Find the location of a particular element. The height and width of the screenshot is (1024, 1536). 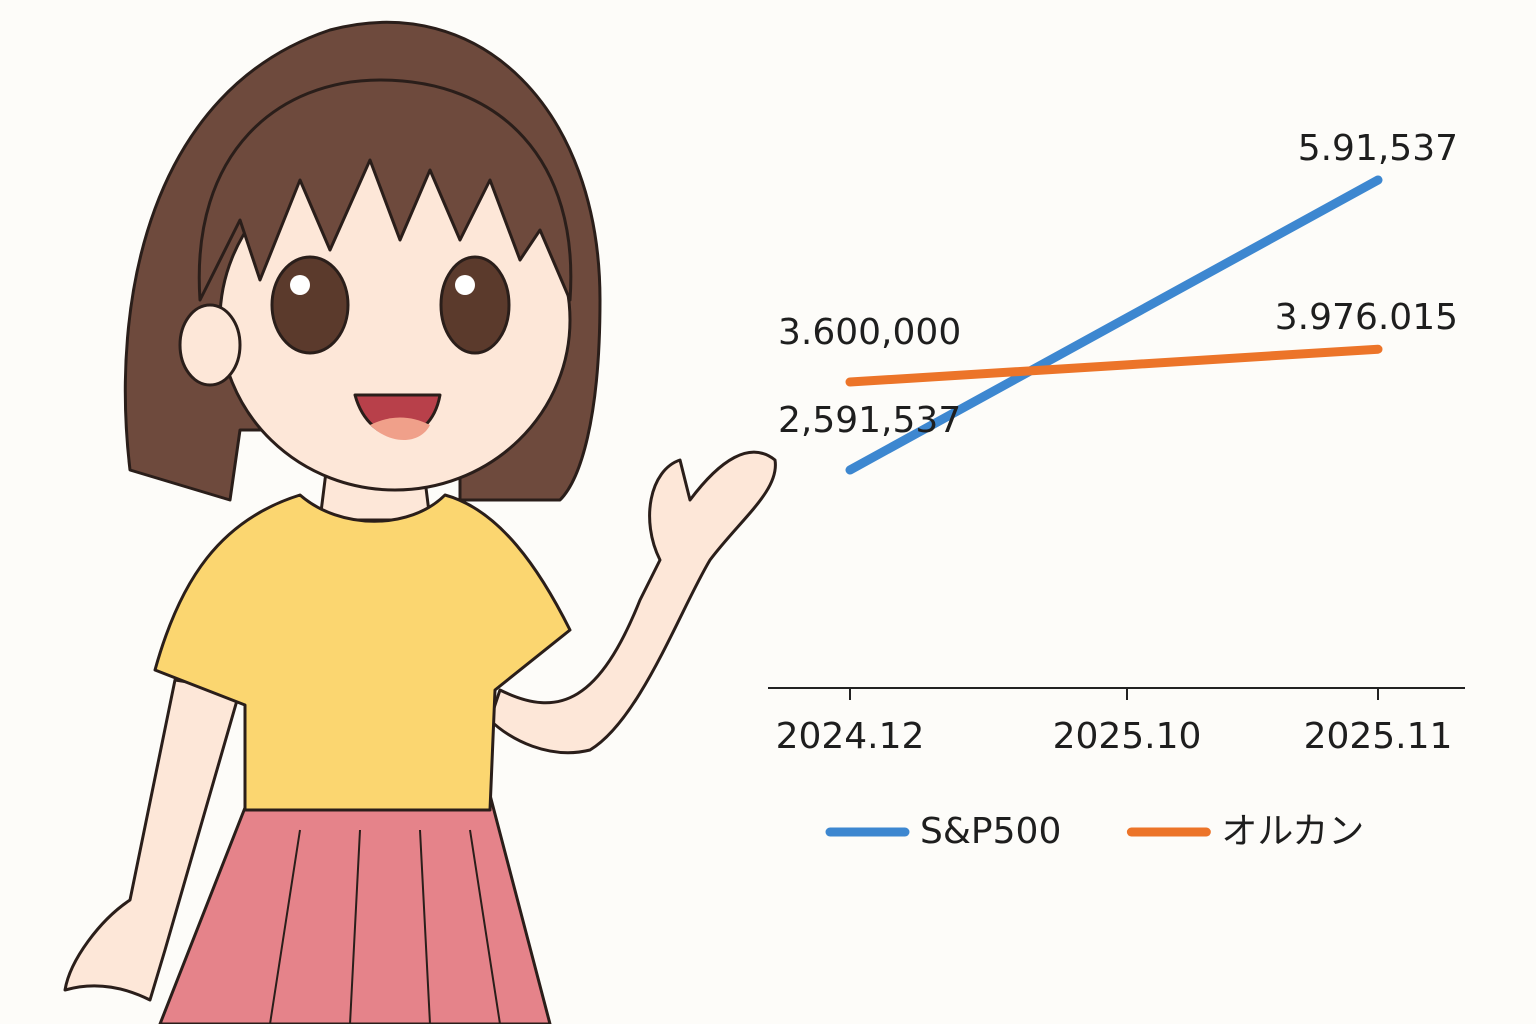

skirt-pleats is located at coordinates (385, 926).